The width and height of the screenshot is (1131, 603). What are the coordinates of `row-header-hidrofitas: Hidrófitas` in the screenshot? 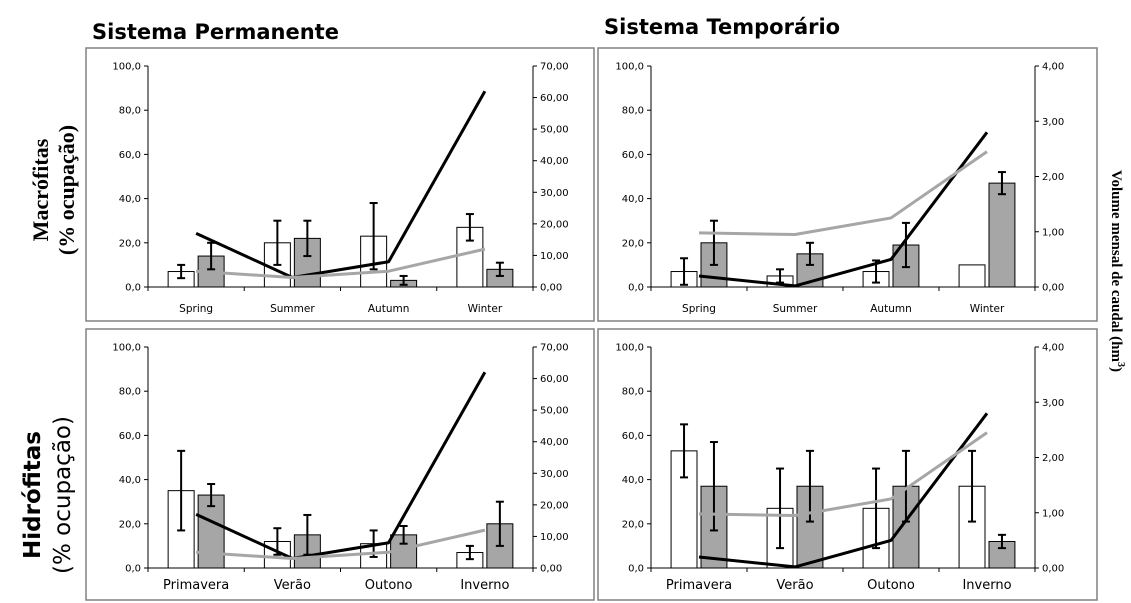 It's located at (33, 495).